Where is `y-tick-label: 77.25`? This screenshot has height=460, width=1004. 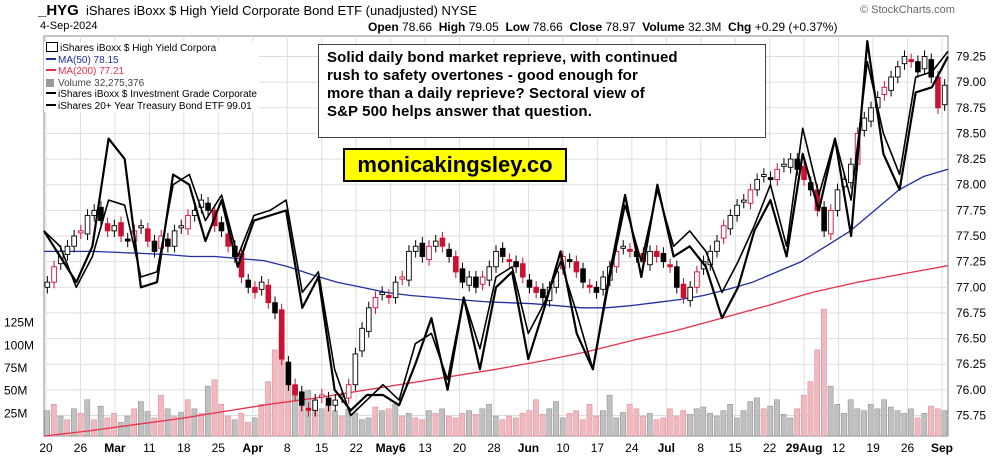
y-tick-label: 77.25 is located at coordinates (971, 262).